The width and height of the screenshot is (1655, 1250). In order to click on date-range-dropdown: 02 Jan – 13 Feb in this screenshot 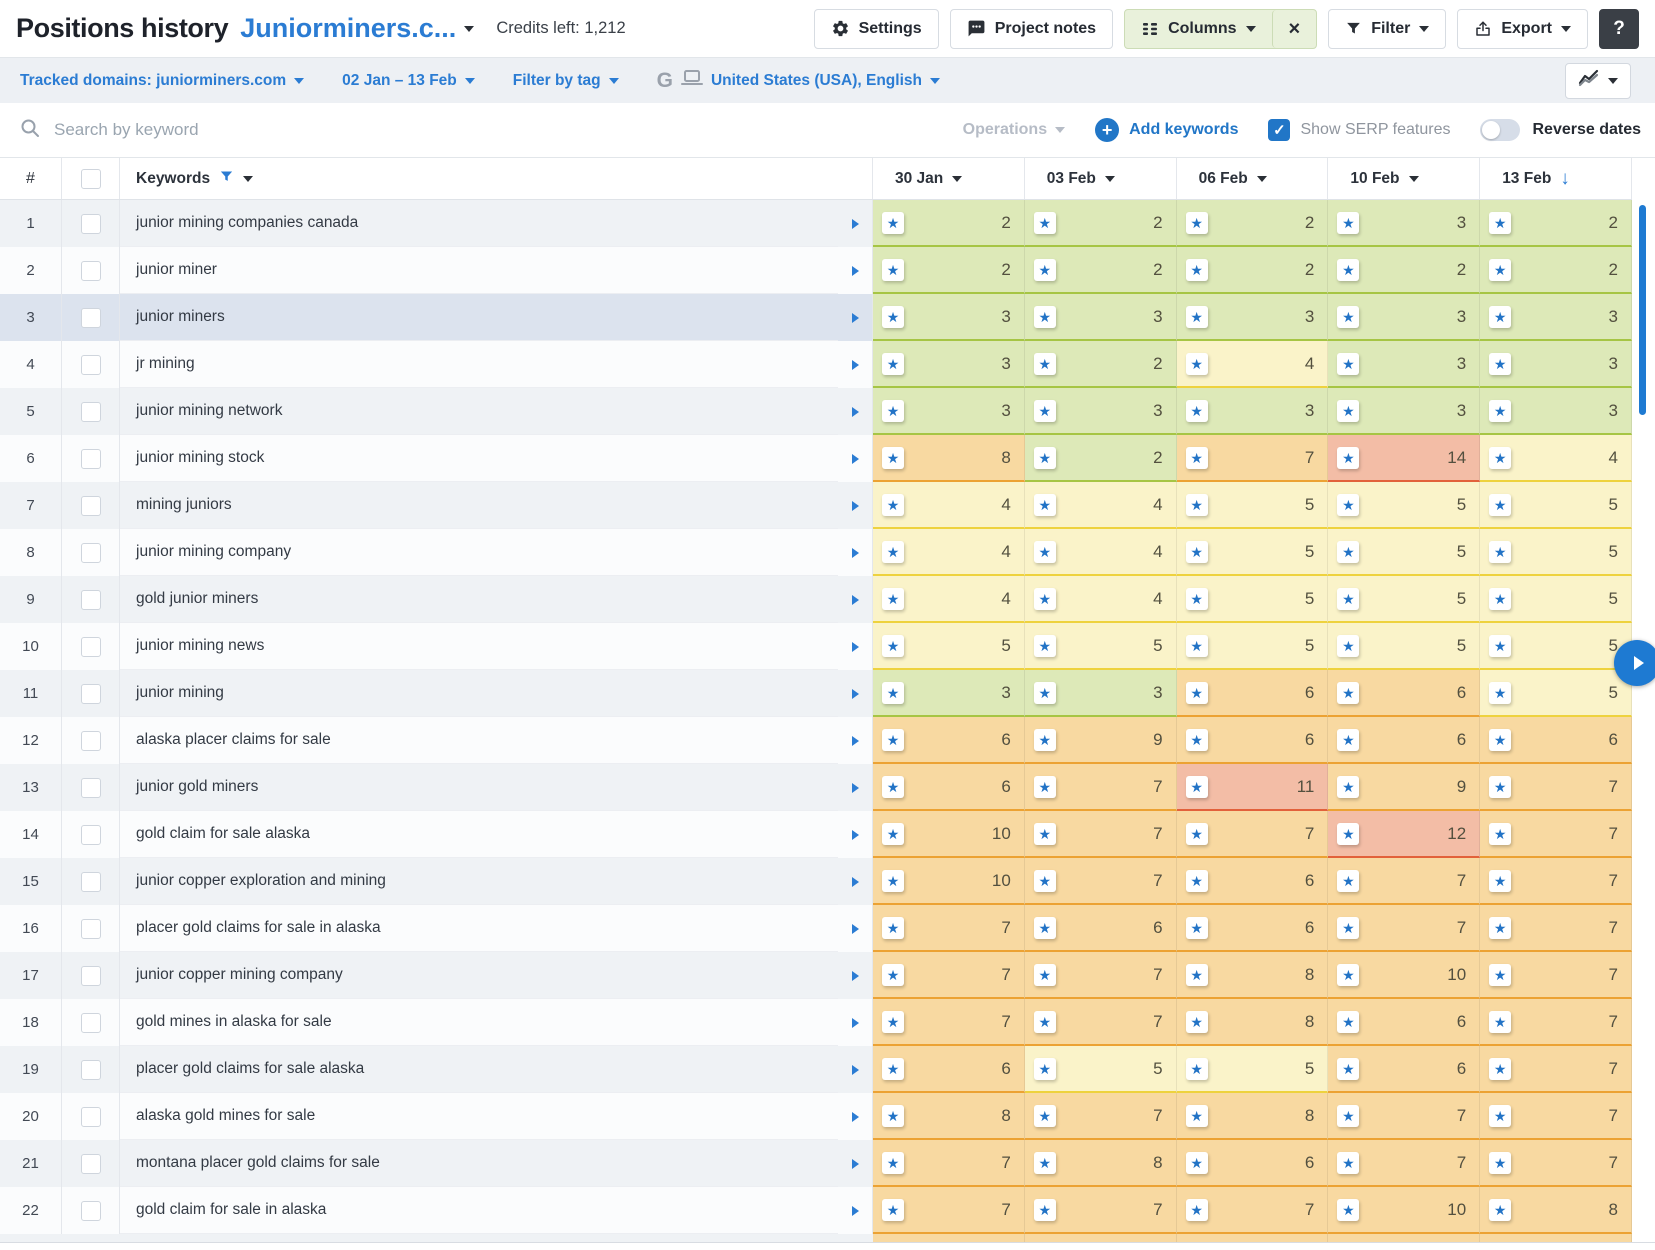, I will do `click(408, 81)`.